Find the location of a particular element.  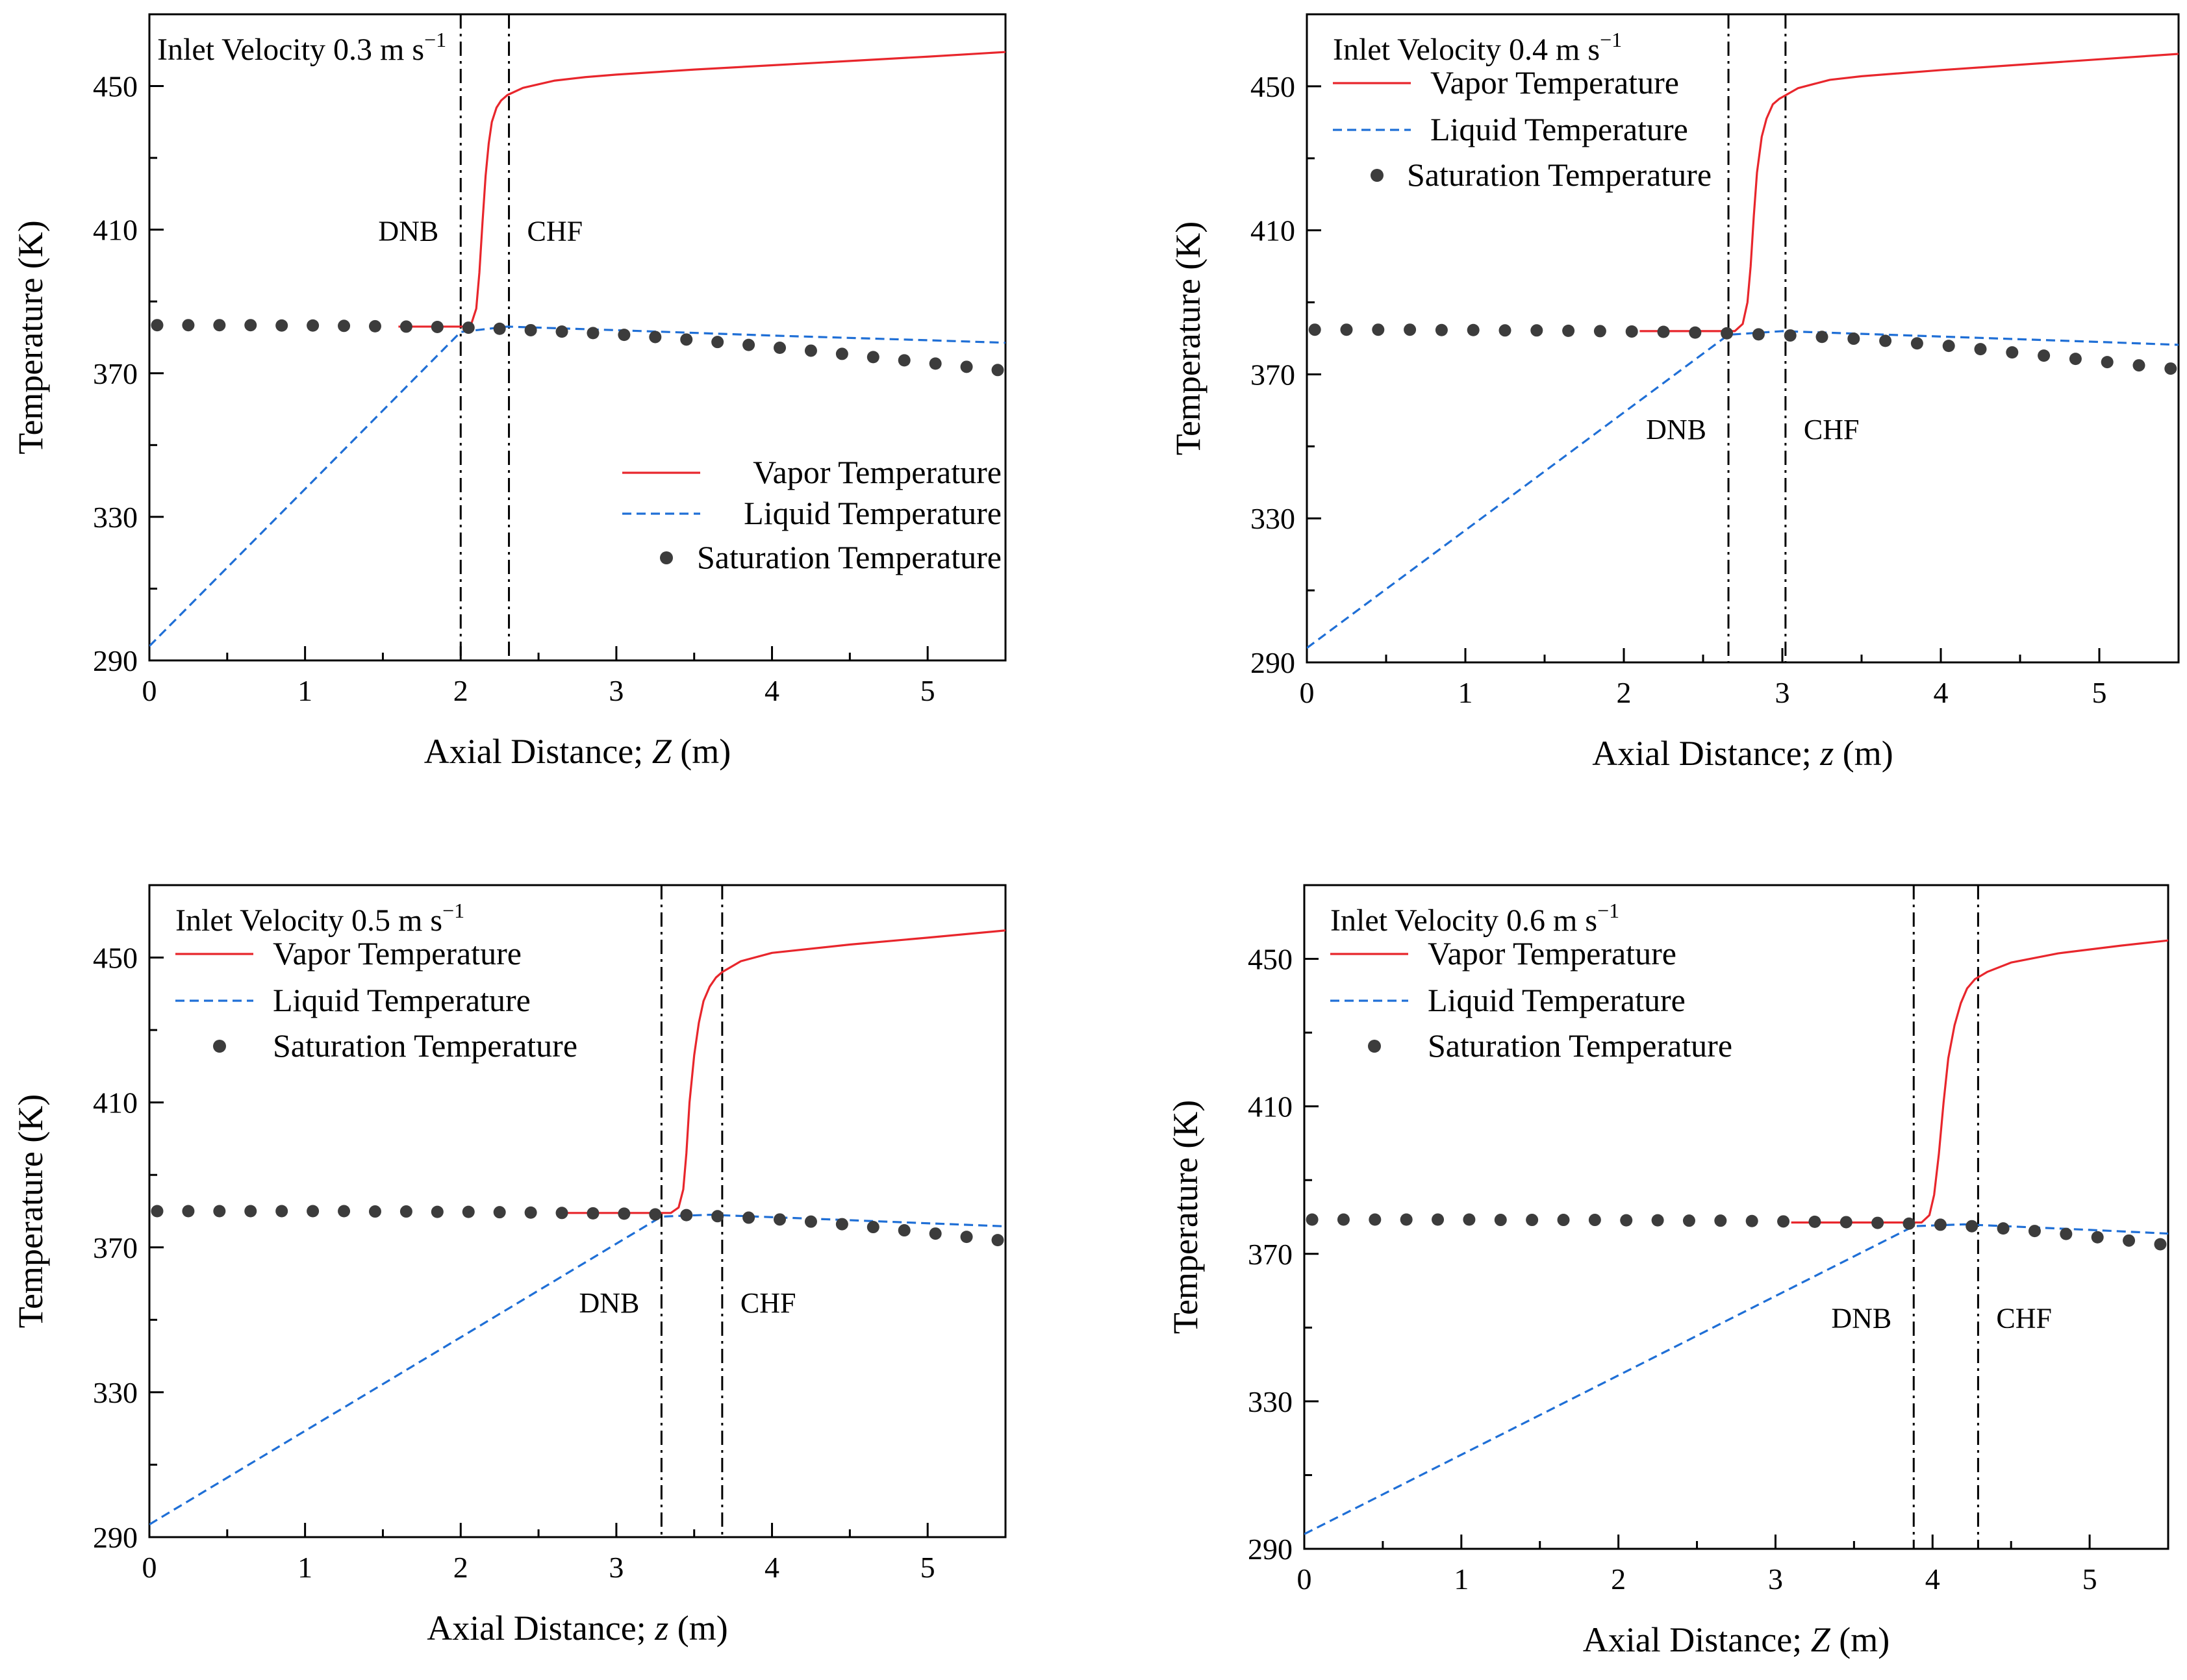

x-tick-label: 2 is located at coordinates (460, 691).